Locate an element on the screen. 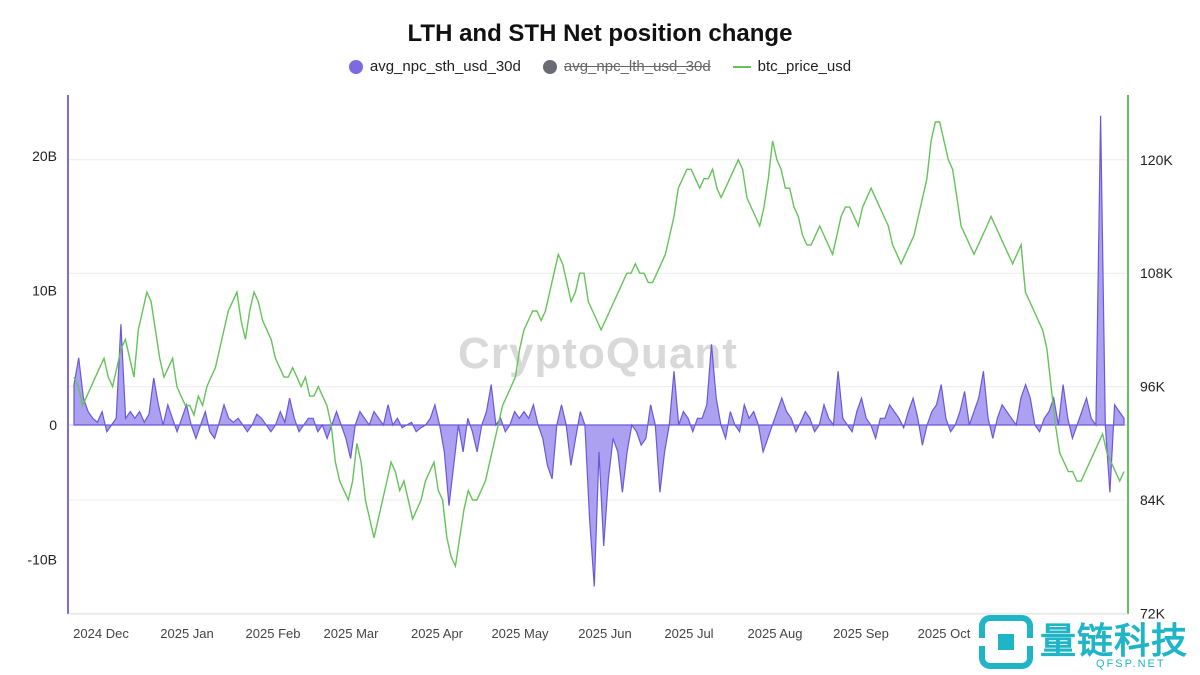 The image size is (1200, 675). y-right-tick-4: 72K is located at coordinates (1153, 613).